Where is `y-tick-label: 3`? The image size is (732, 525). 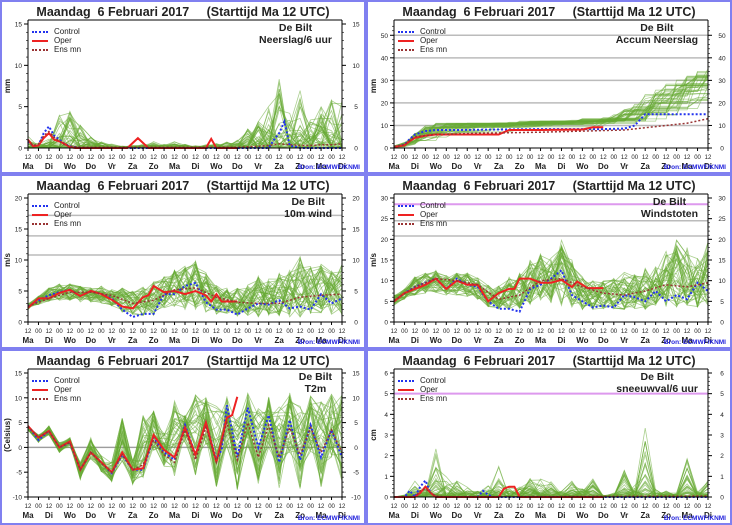
y-tick-label: 3 is located at coordinates (386, 436).